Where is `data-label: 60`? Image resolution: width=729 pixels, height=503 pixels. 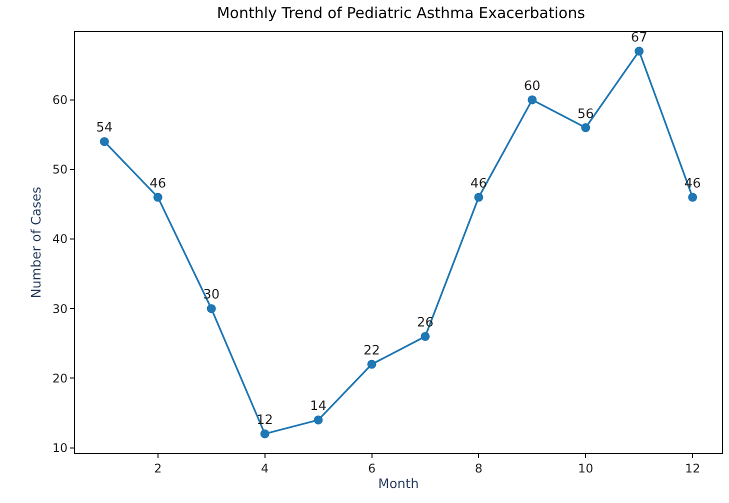
data-label: 60 is located at coordinates (532, 86).